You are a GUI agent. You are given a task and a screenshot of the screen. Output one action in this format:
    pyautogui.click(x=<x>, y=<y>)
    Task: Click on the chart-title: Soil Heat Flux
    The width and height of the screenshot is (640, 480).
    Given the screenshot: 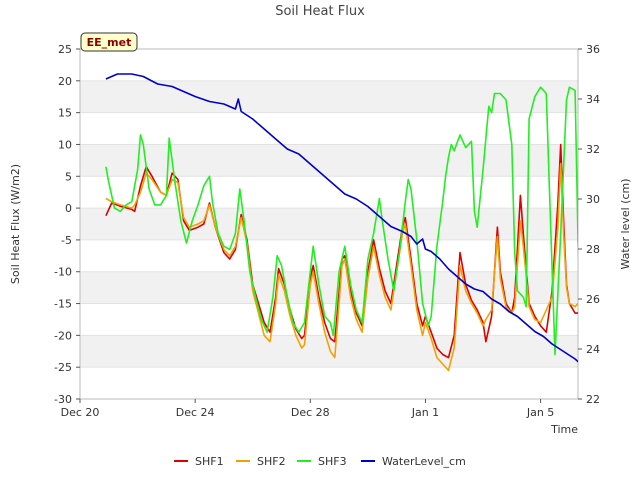 What is the action you would take?
    pyautogui.click(x=320, y=11)
    